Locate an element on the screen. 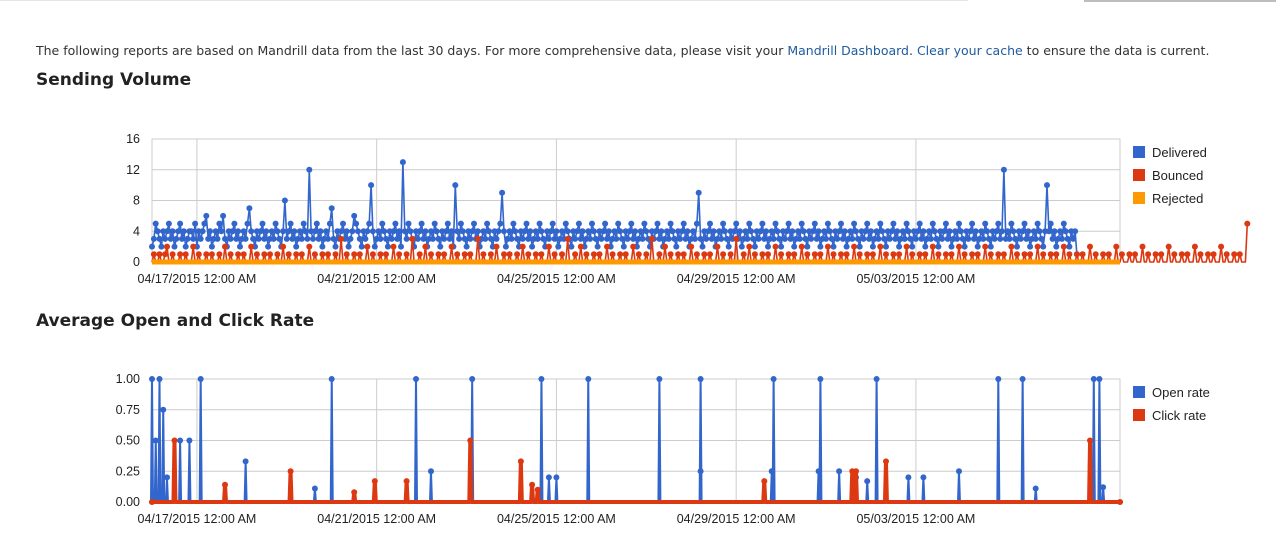 Image resolution: width=1276 pixels, height=540 pixels. clear-cache-link: Clear your cache is located at coordinates (969, 50).